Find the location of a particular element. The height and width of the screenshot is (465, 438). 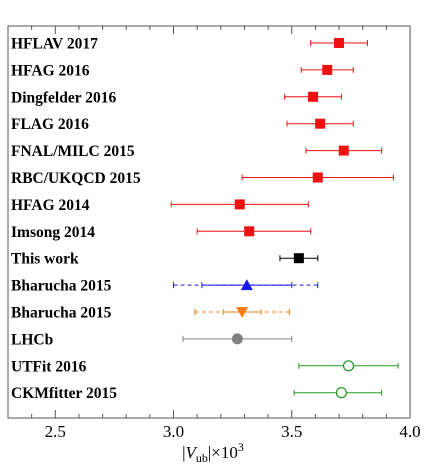

data-row: LHCb is located at coordinates (152, 339).